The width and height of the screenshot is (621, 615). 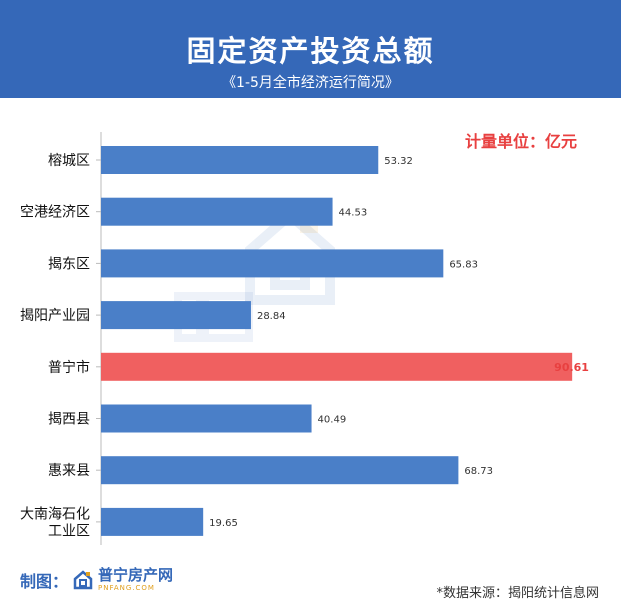 What do you see at coordinates (55, 316) in the screenshot?
I see `category-label-3: 揭阳产业园` at bounding box center [55, 316].